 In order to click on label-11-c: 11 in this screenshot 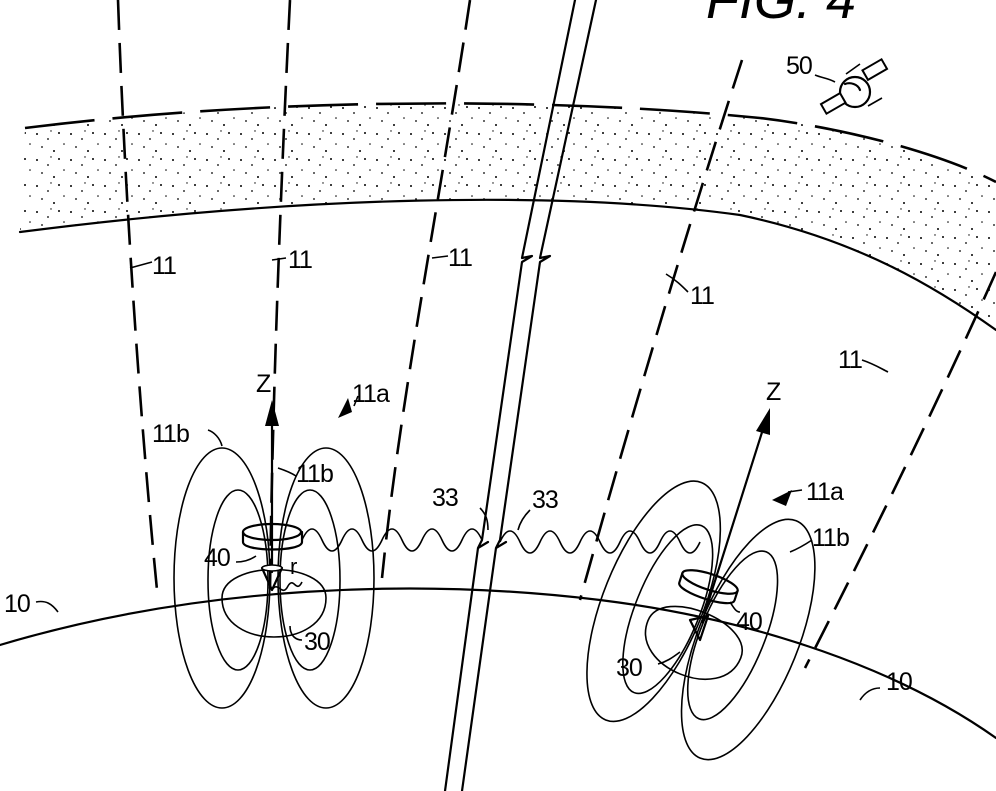, I will do `click(460, 258)`.